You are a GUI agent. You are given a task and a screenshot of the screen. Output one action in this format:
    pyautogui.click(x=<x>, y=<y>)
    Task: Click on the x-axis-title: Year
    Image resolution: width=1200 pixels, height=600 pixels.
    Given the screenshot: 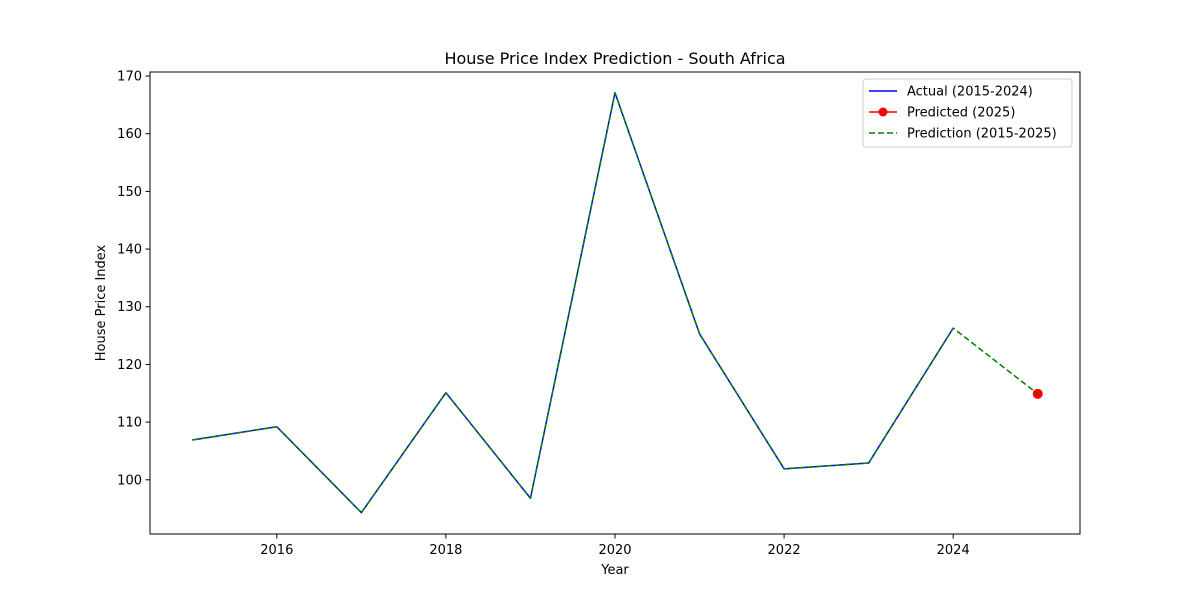 What is the action you would take?
    pyautogui.click(x=614, y=570)
    